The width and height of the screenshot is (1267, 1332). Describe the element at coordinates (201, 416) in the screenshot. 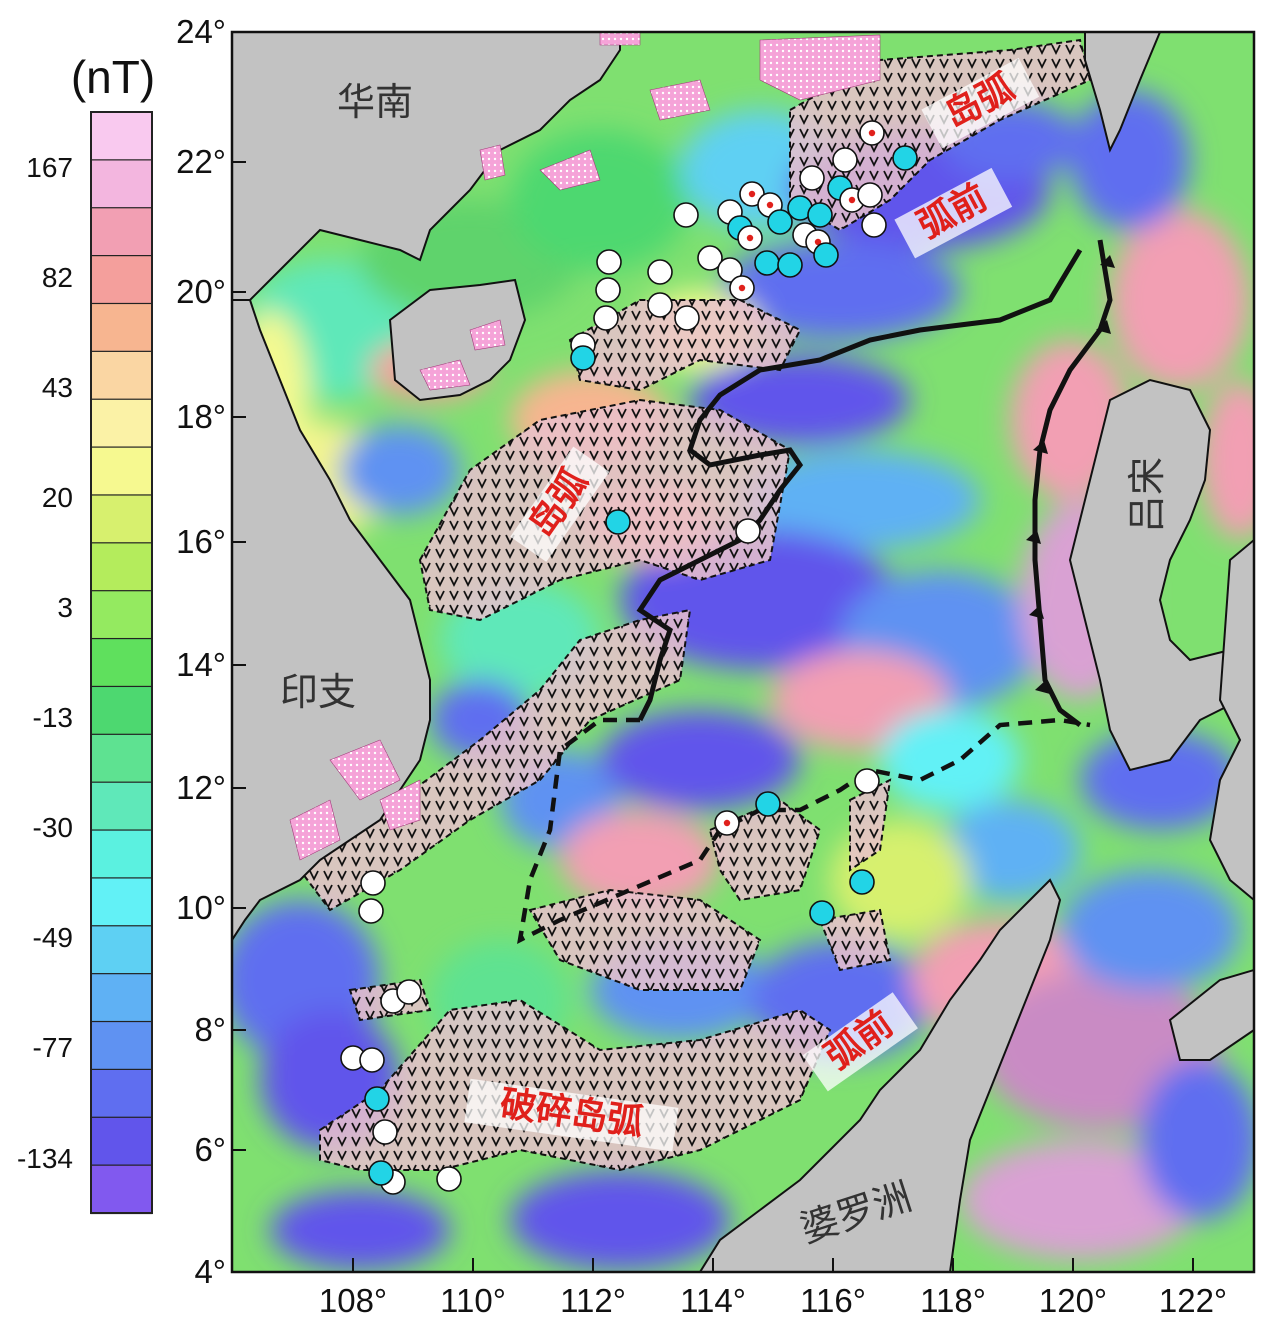

I see `lat-label: 18°` at that location.